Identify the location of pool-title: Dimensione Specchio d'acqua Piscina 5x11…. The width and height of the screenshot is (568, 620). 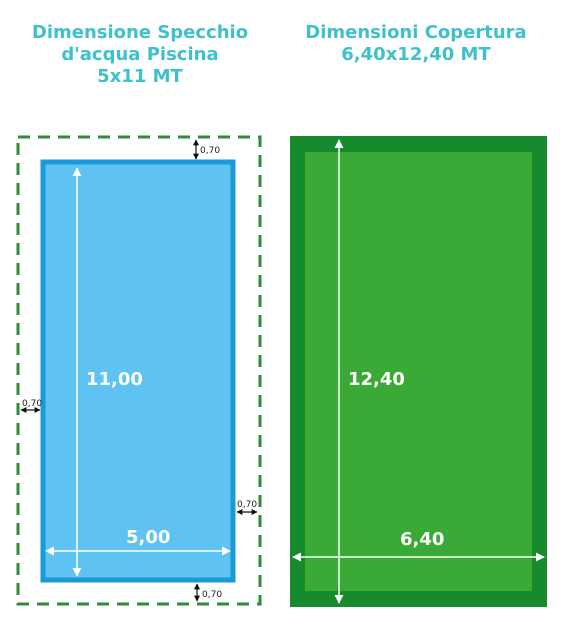
(140, 55).